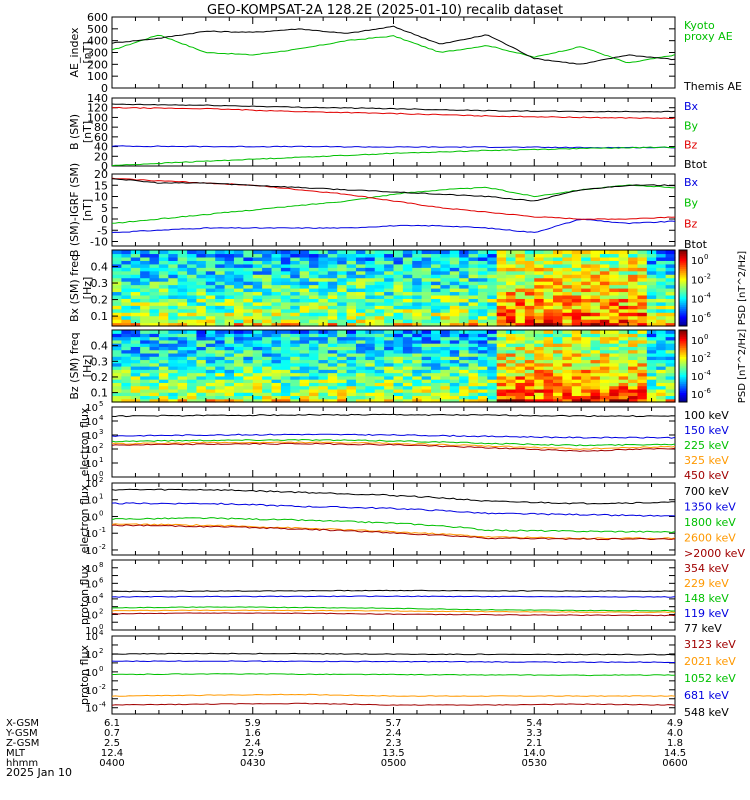 The width and height of the screenshot is (750, 800). What do you see at coordinates (675, 733) in the screenshot?
I see `ephem-value-4-1: 4.0` at bounding box center [675, 733].